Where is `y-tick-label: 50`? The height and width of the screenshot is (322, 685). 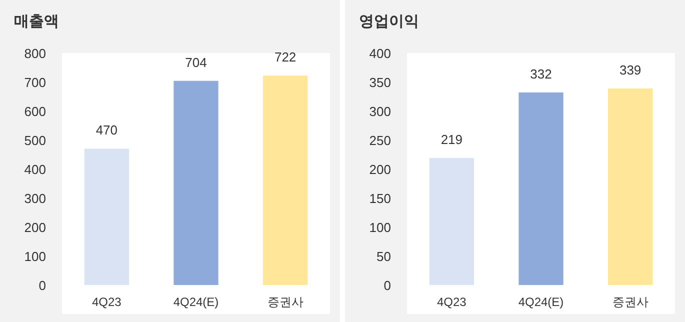
y-tick-label: 50 is located at coordinates (383, 256).